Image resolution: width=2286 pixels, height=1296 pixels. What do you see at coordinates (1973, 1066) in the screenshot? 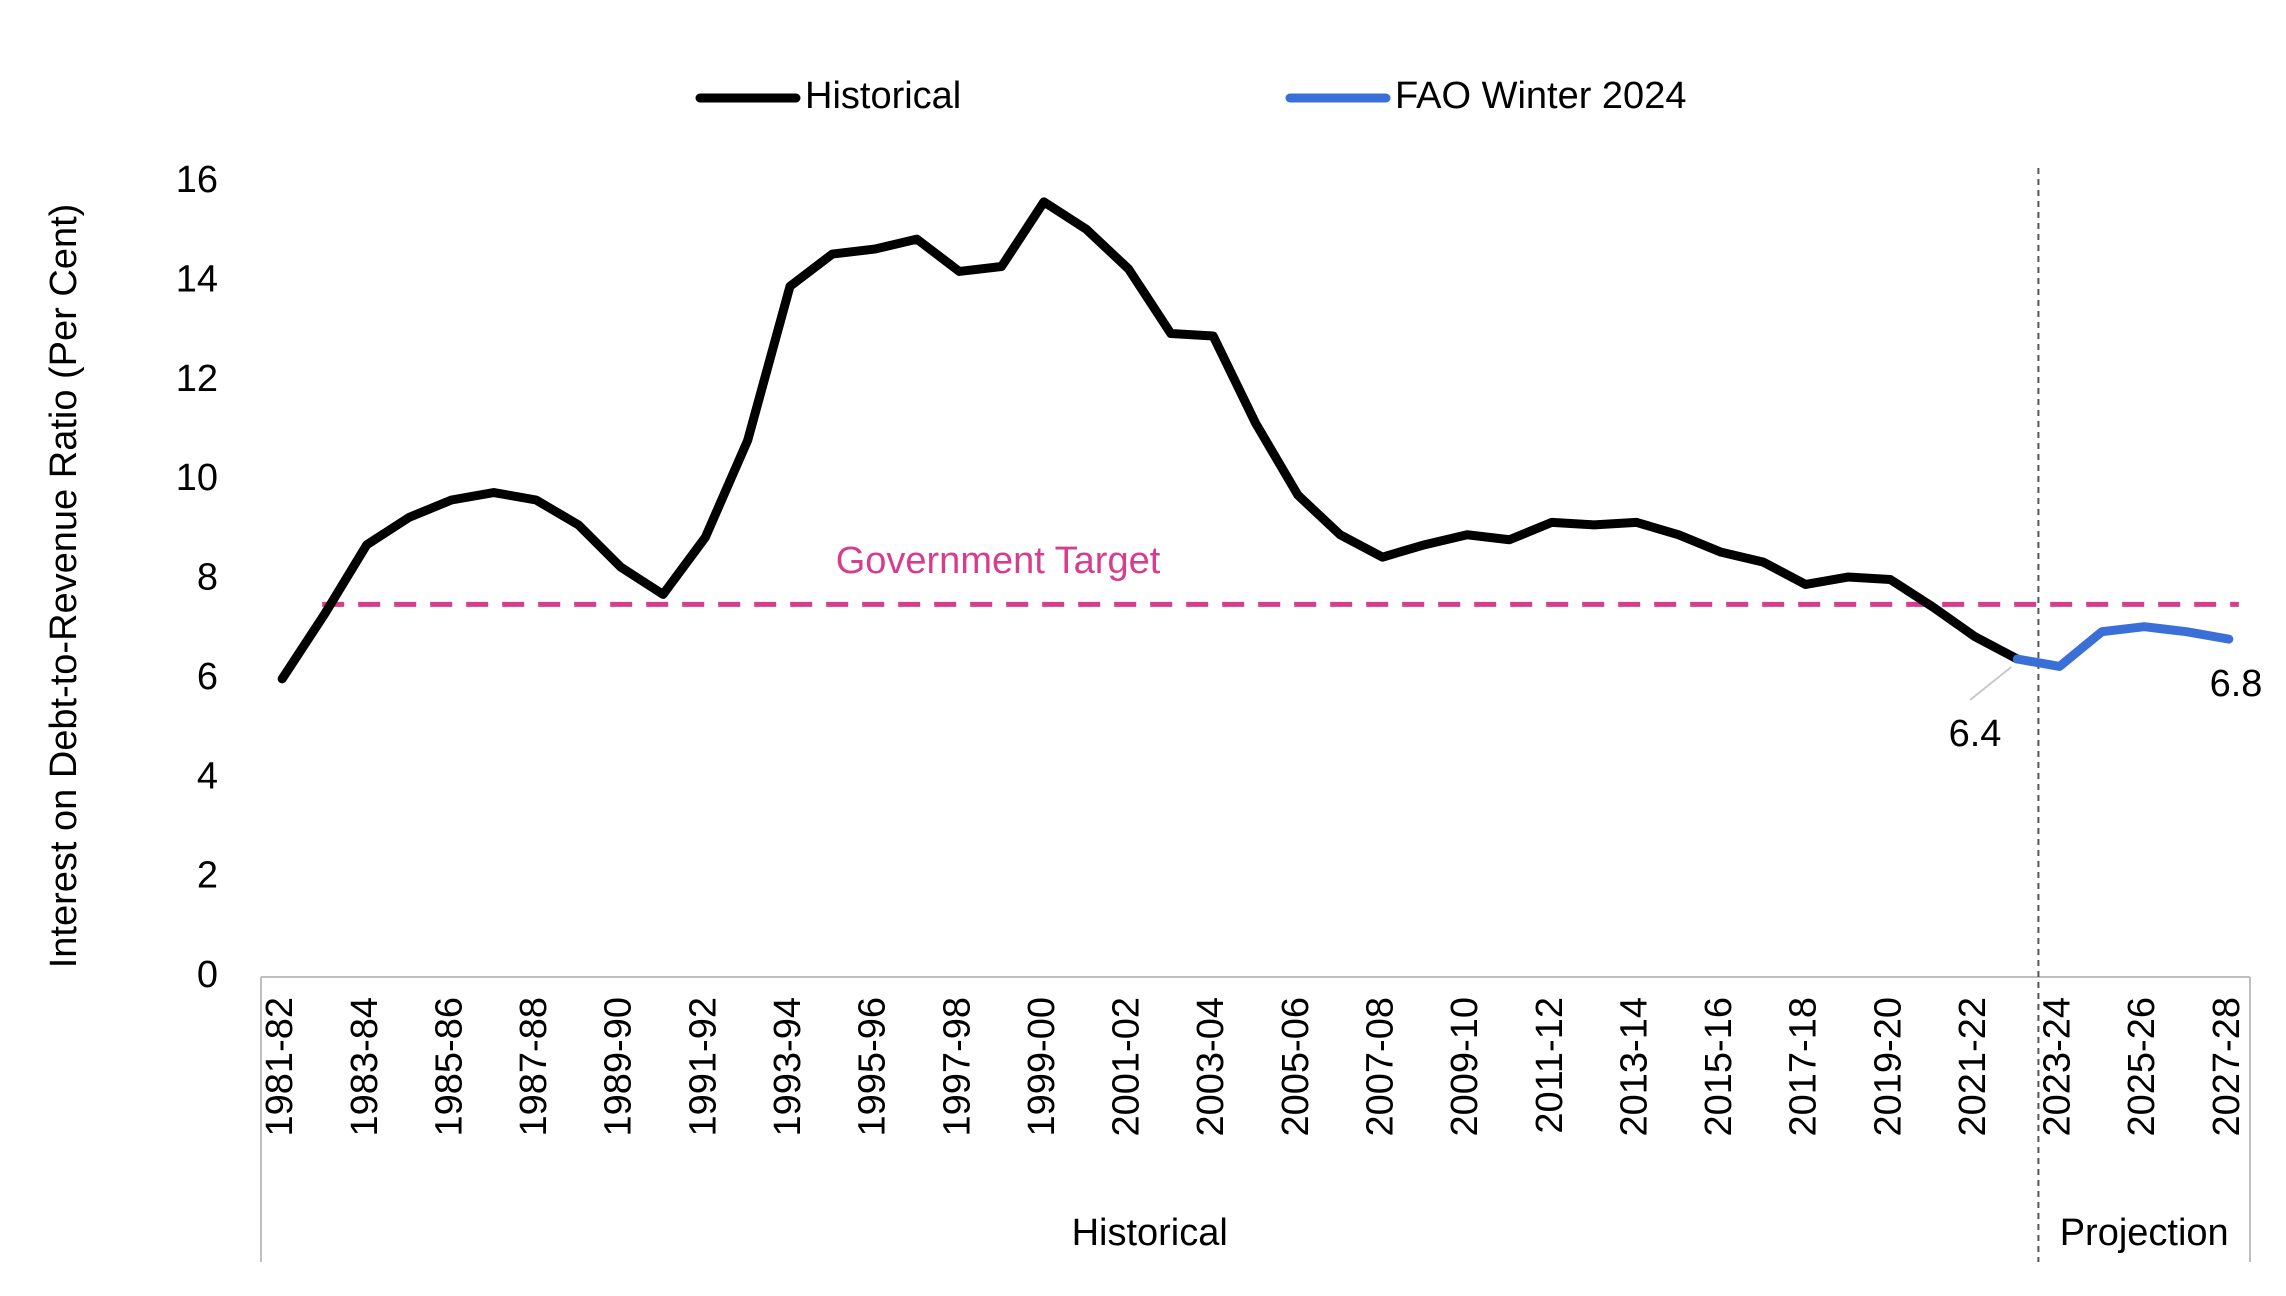
I see `x-tick-label: 2021-22` at bounding box center [1973, 1066].